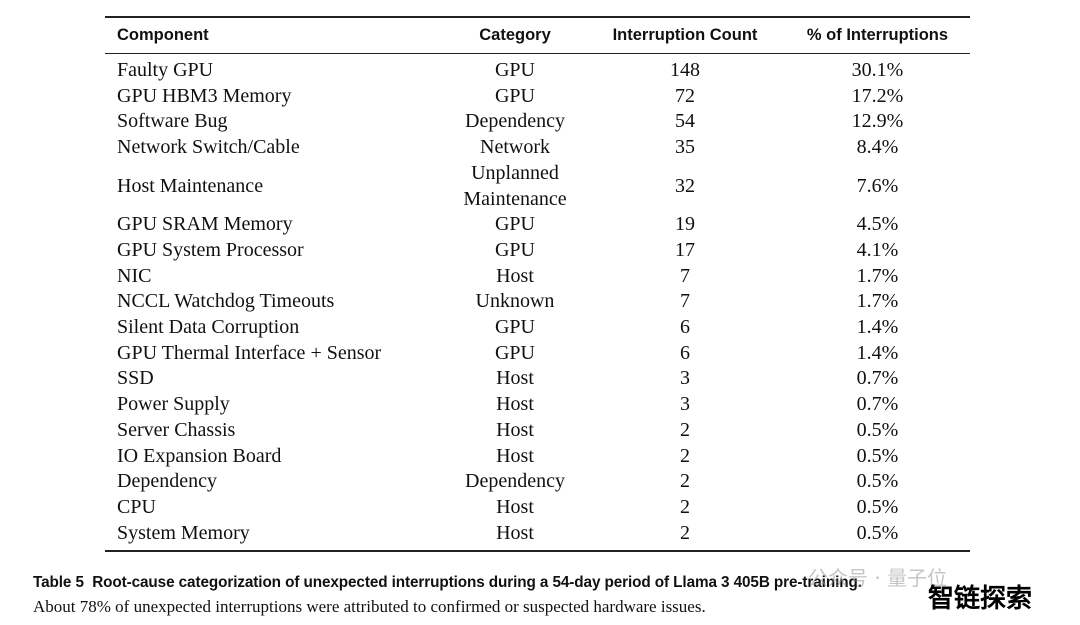 The image size is (1080, 625). What do you see at coordinates (515, 35) in the screenshot?
I see `header-cell: Category` at bounding box center [515, 35].